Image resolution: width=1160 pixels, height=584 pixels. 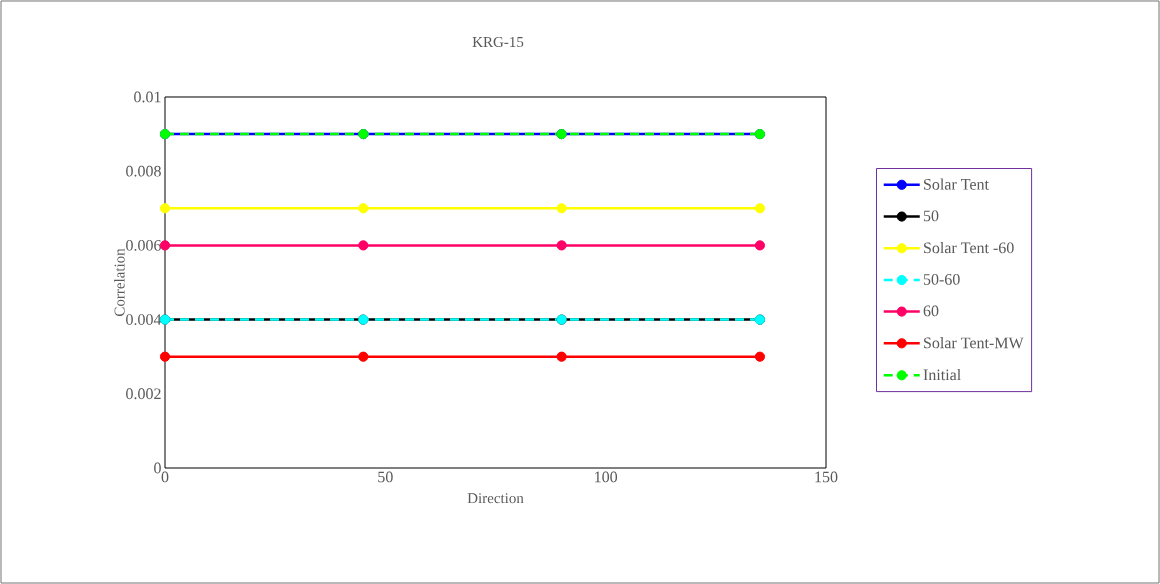 What do you see at coordinates (498, 42) in the screenshot?
I see `chart-title: KRG-15` at bounding box center [498, 42].